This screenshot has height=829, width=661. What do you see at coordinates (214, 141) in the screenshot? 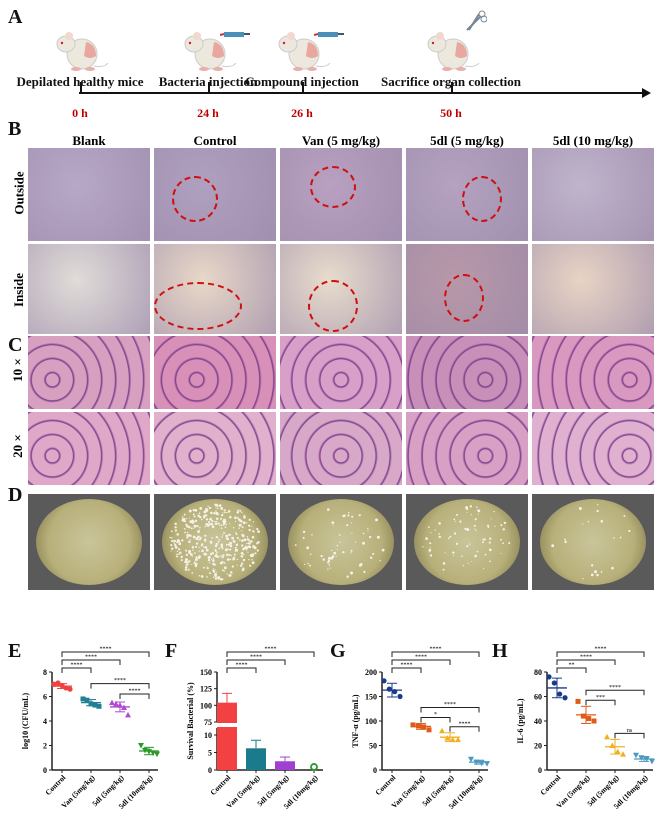
I see `group-header: Control` at bounding box center [214, 141].